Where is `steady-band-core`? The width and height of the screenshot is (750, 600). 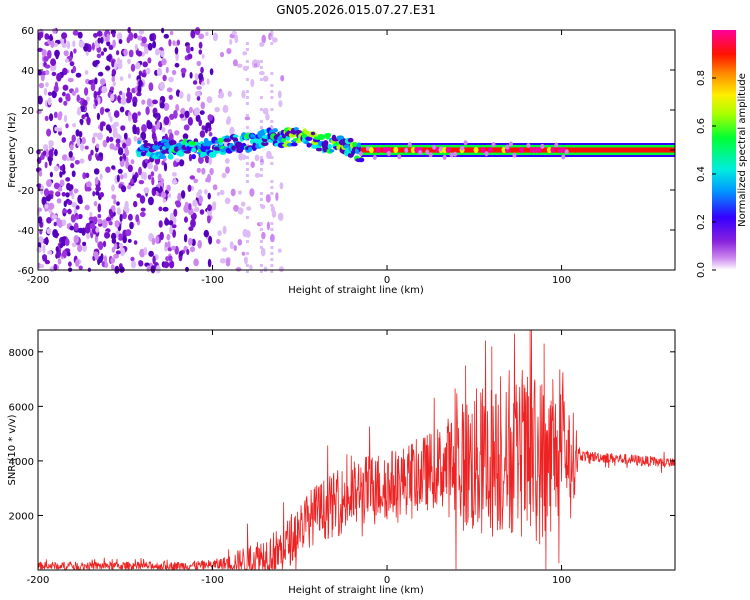
steady-band-core is located at coordinates (517, 150).